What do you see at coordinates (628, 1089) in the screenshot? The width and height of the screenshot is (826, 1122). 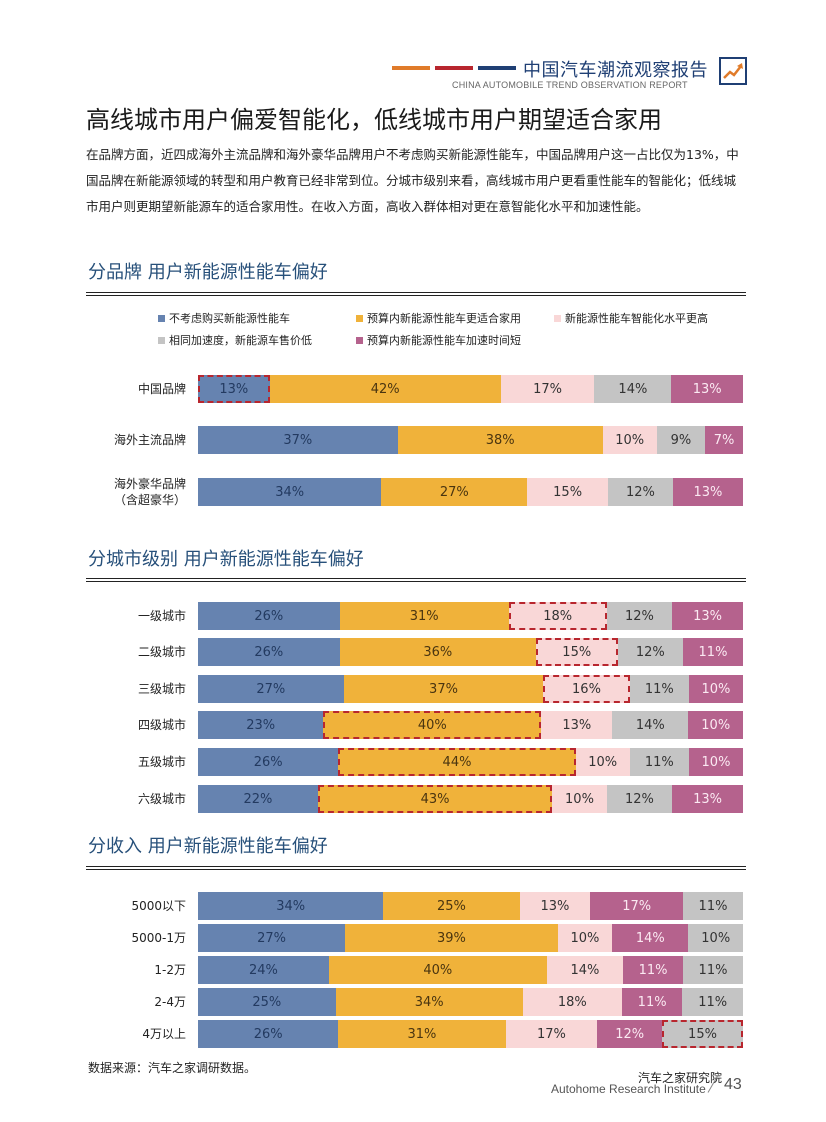 I see `footer-org-en: Autohome Research Institute` at bounding box center [628, 1089].